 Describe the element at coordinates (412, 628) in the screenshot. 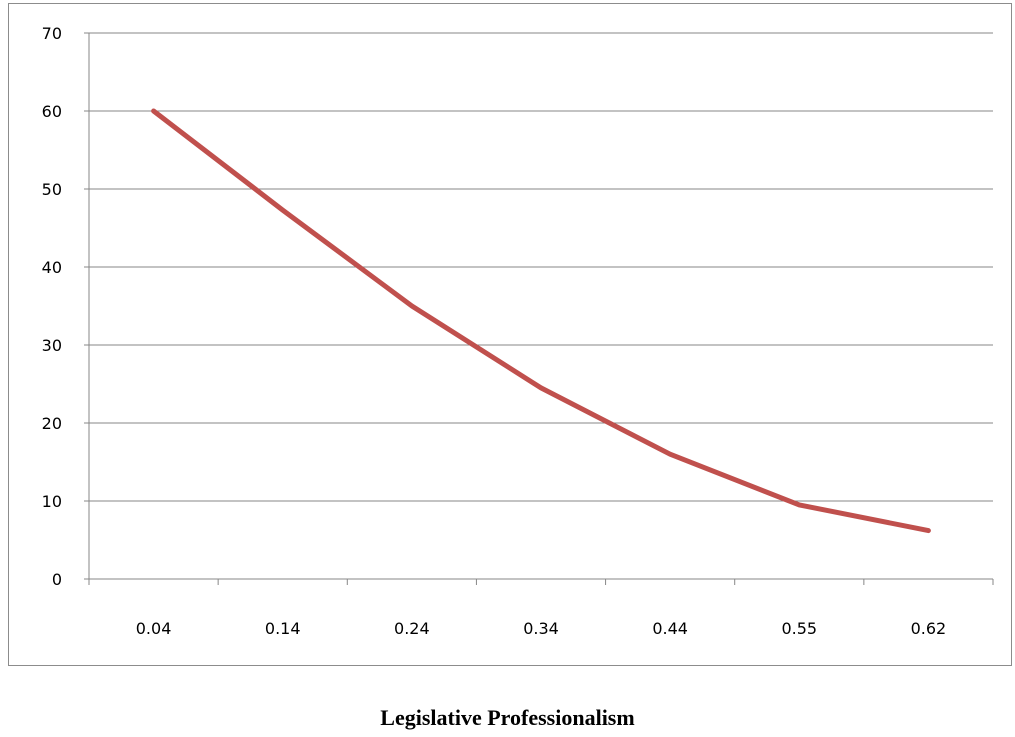

I see `x-tick-label: 0.24` at that location.